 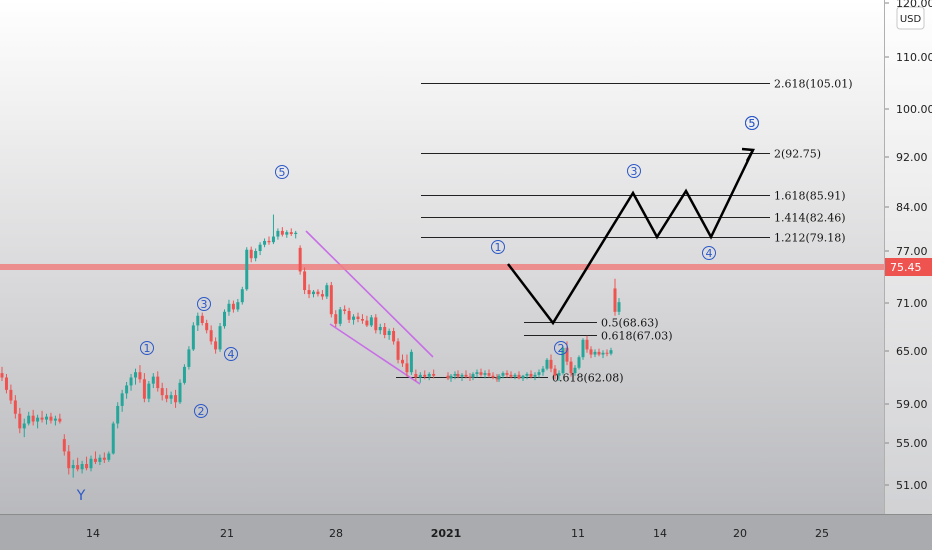 What do you see at coordinates (912, 303) in the screenshot?
I see `price-tick-label: 71.00` at bounding box center [912, 303].